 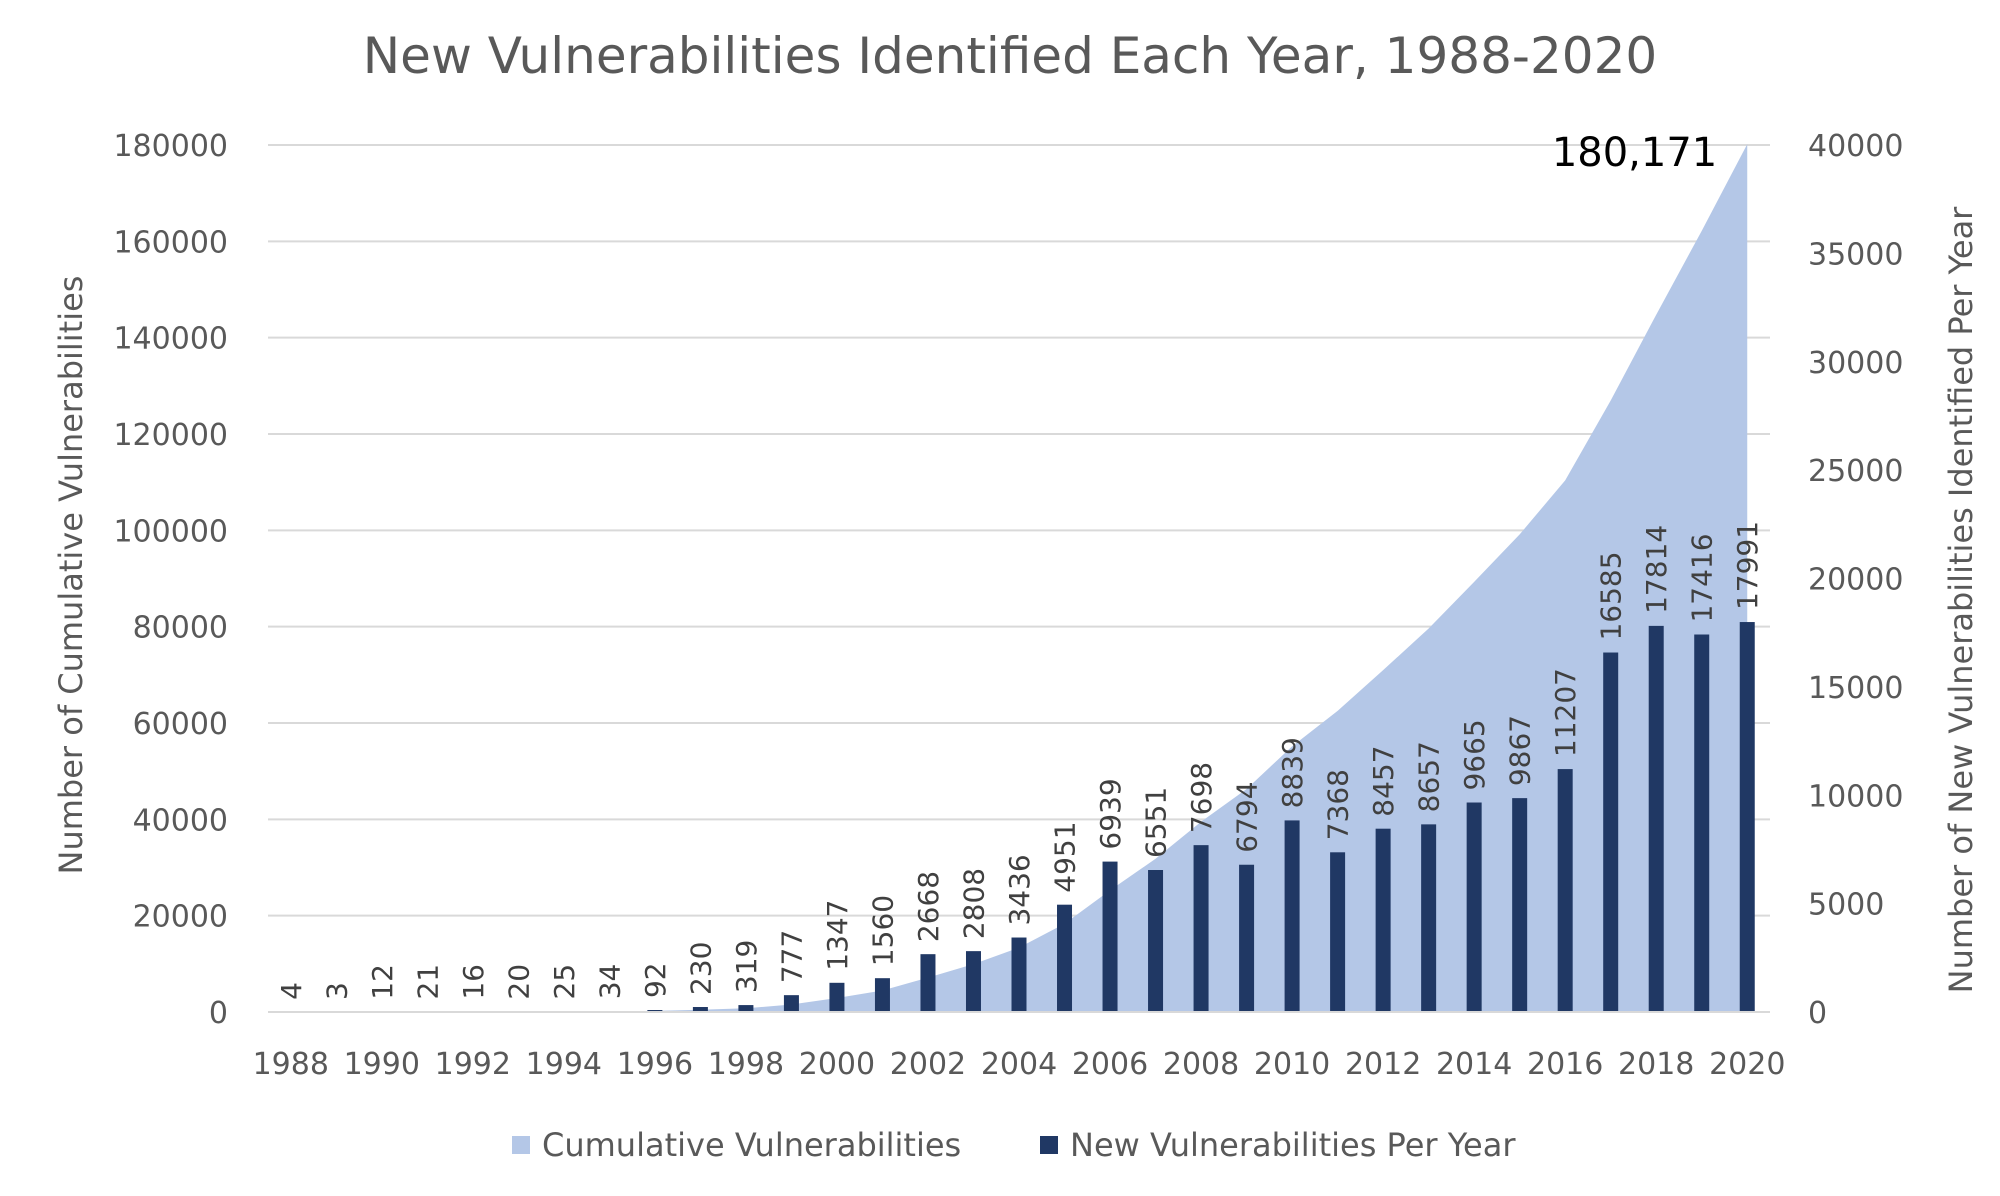 I want to click on bar-data-label: 34, so click(x=609, y=982).